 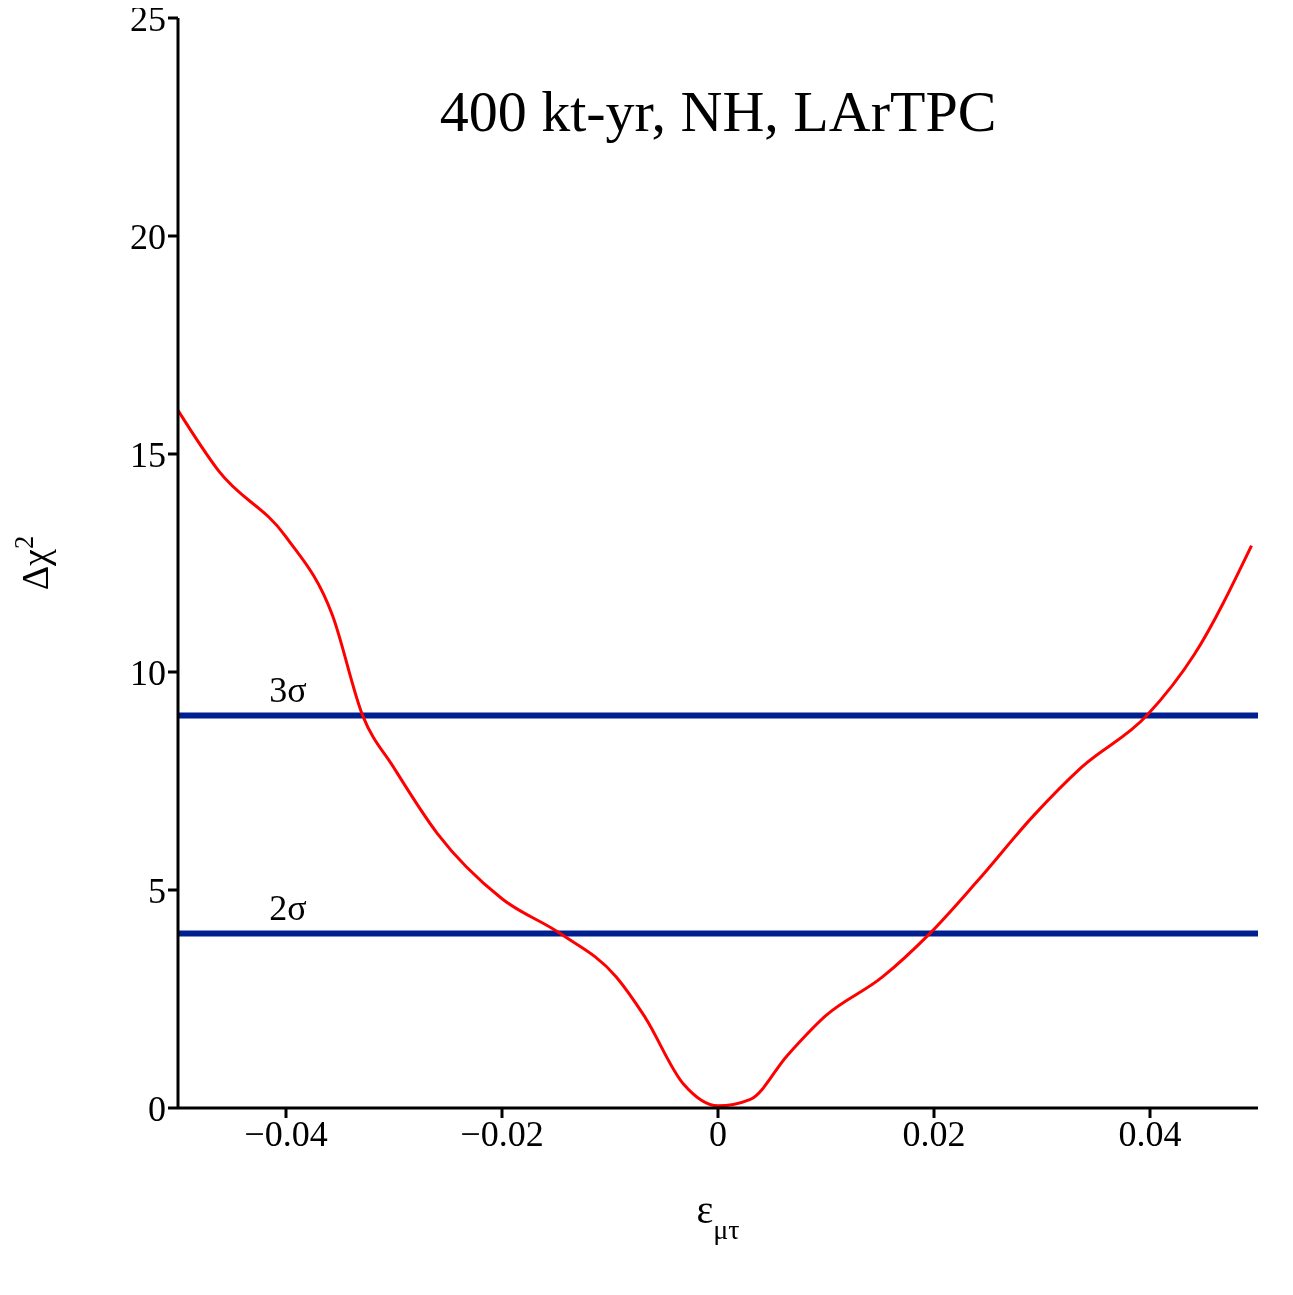 What do you see at coordinates (148, 454) in the screenshot?
I see `y-tick-label: 15` at bounding box center [148, 454].